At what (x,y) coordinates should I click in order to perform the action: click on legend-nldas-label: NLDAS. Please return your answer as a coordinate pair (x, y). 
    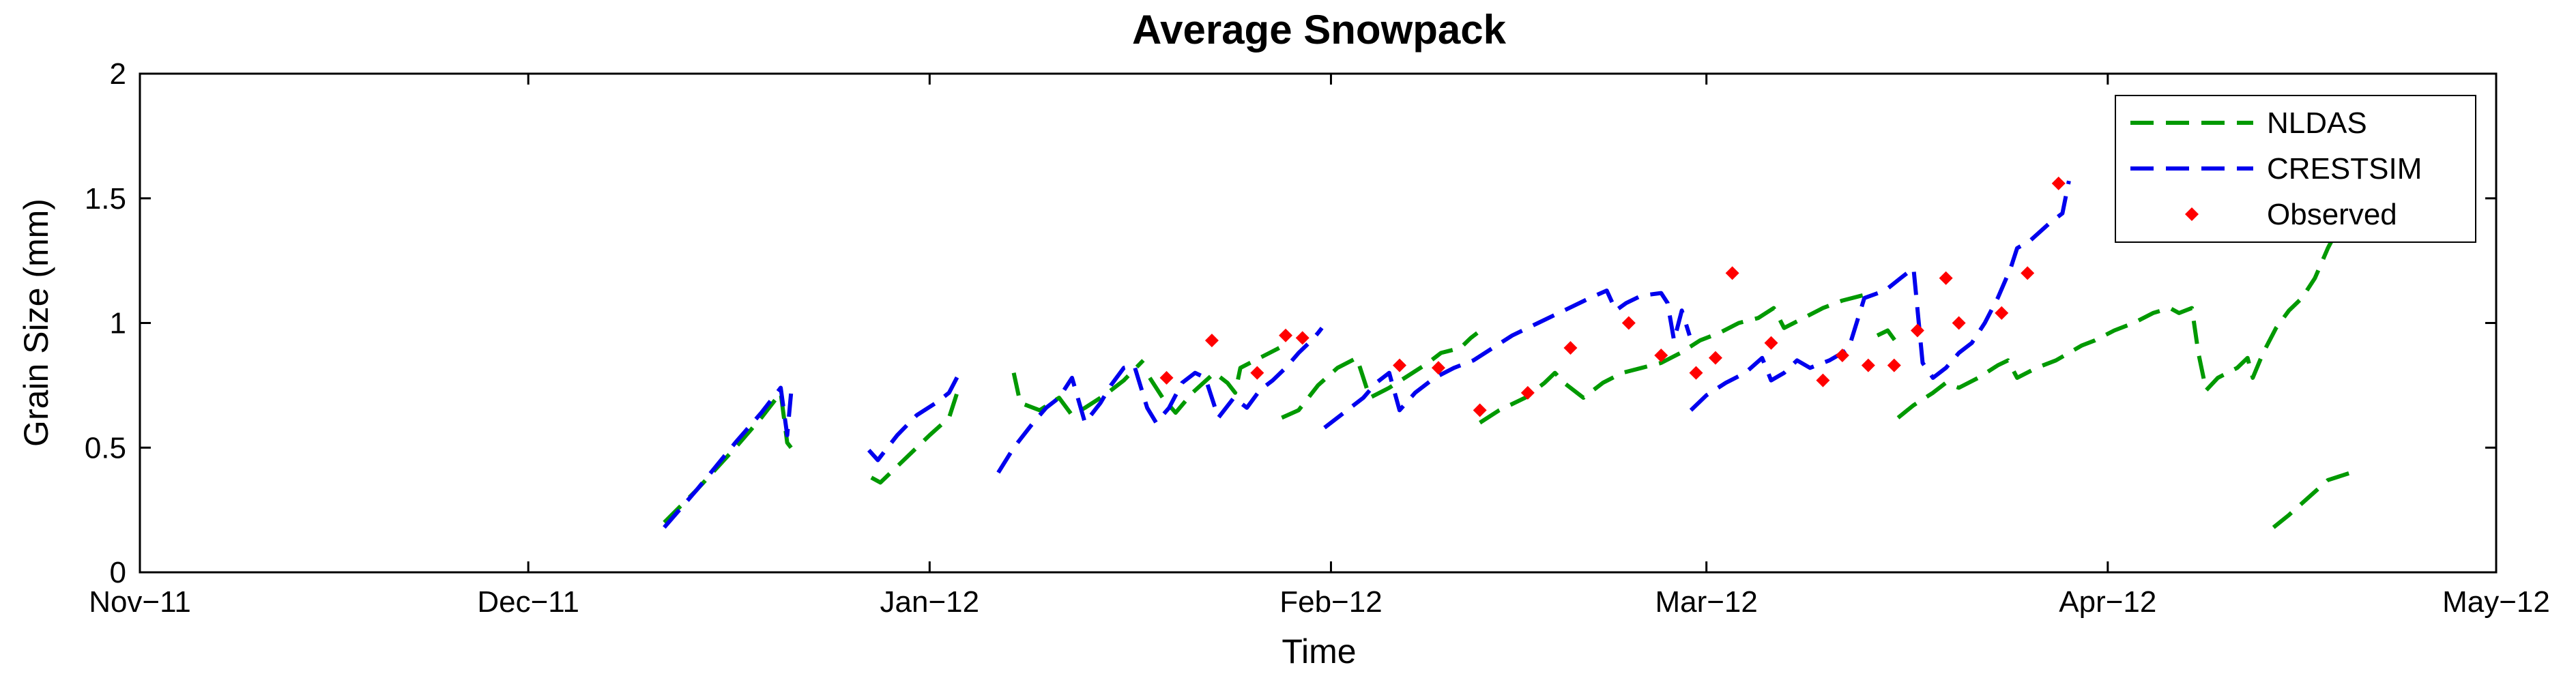
    Looking at the image, I should click on (2317, 123).